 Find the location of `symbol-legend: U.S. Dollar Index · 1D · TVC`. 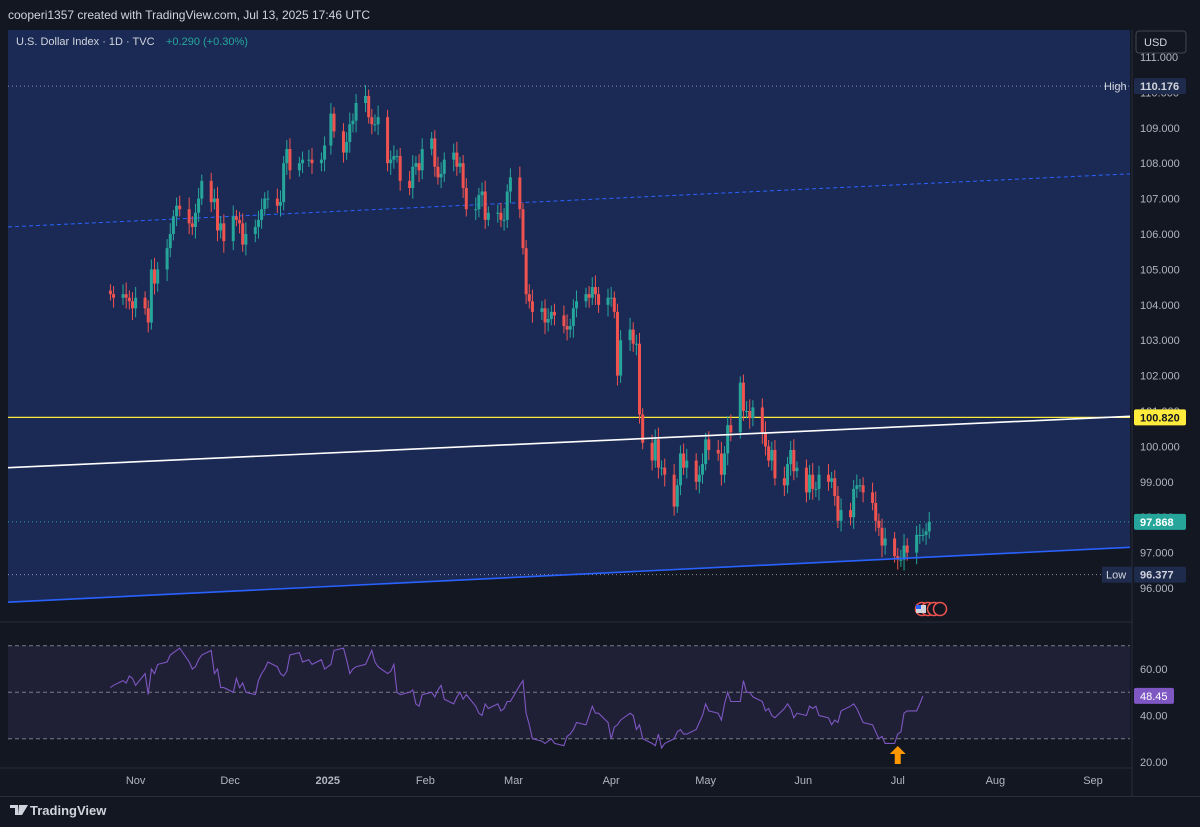

symbol-legend: U.S. Dollar Index · 1D · TVC is located at coordinates (85, 42).